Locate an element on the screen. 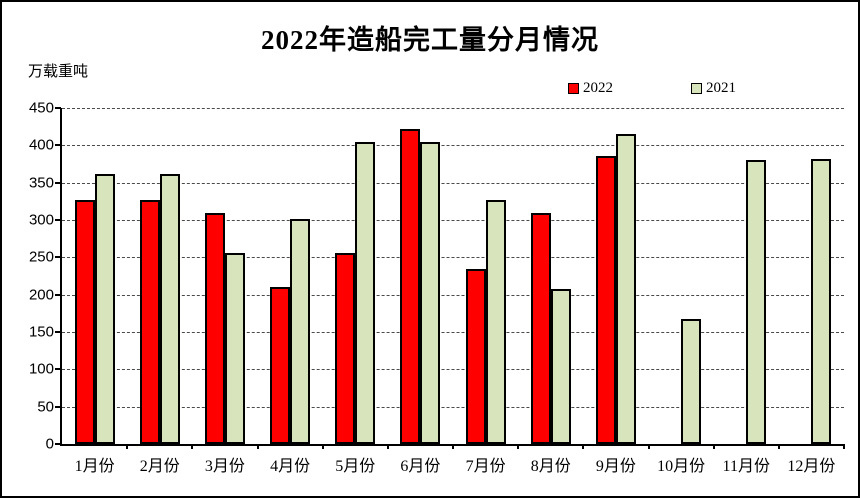 This screenshot has width=860, height=498. y-axis-unit-label: 万载重吨 is located at coordinates (58, 71).